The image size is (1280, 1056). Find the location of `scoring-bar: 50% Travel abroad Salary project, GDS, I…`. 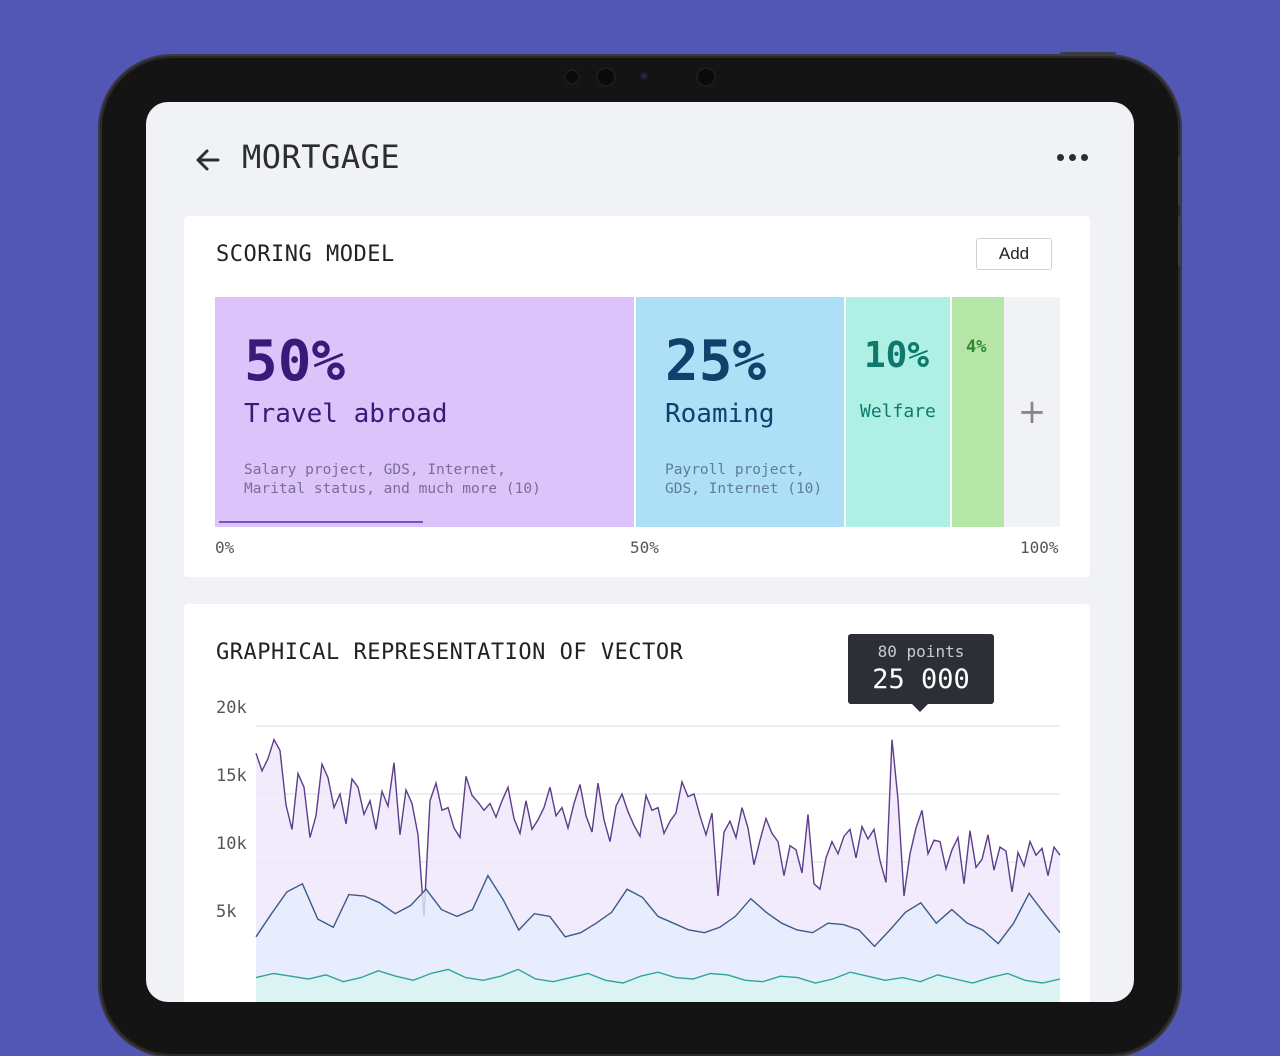

scoring-bar: 50% Travel abroad Salary project, GDS, I… is located at coordinates (637, 412).